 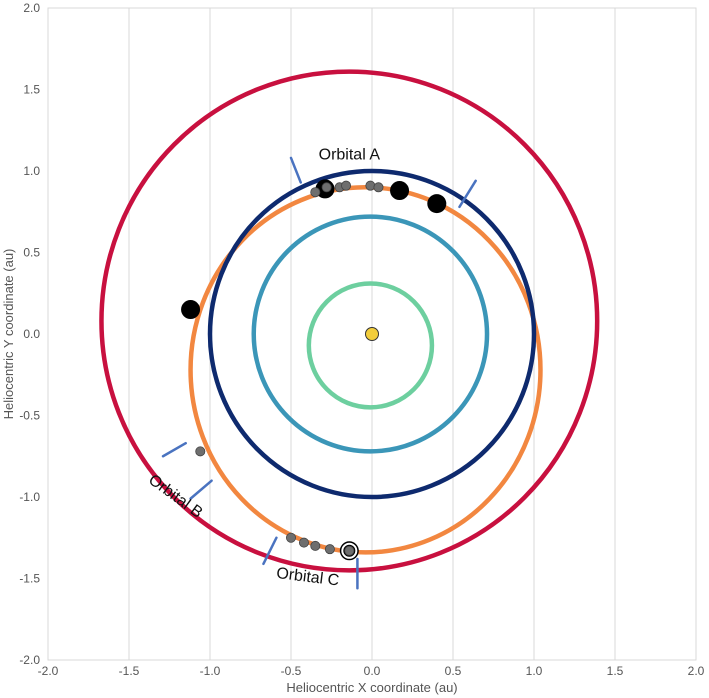 I want to click on y-tick-label: 1.5, so click(x=31, y=90).